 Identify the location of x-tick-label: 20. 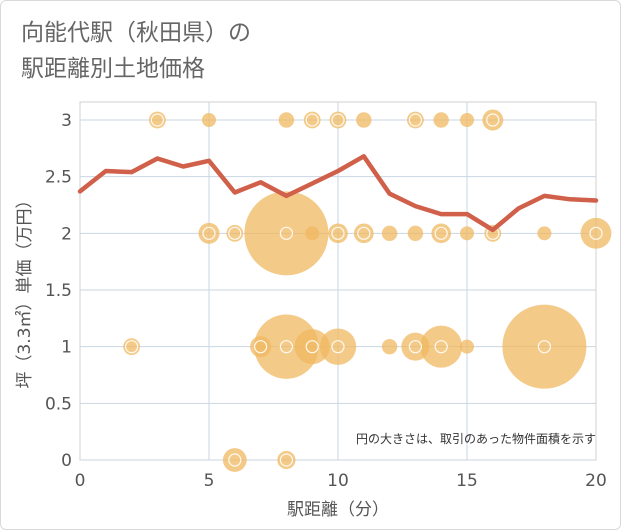
(596, 481).